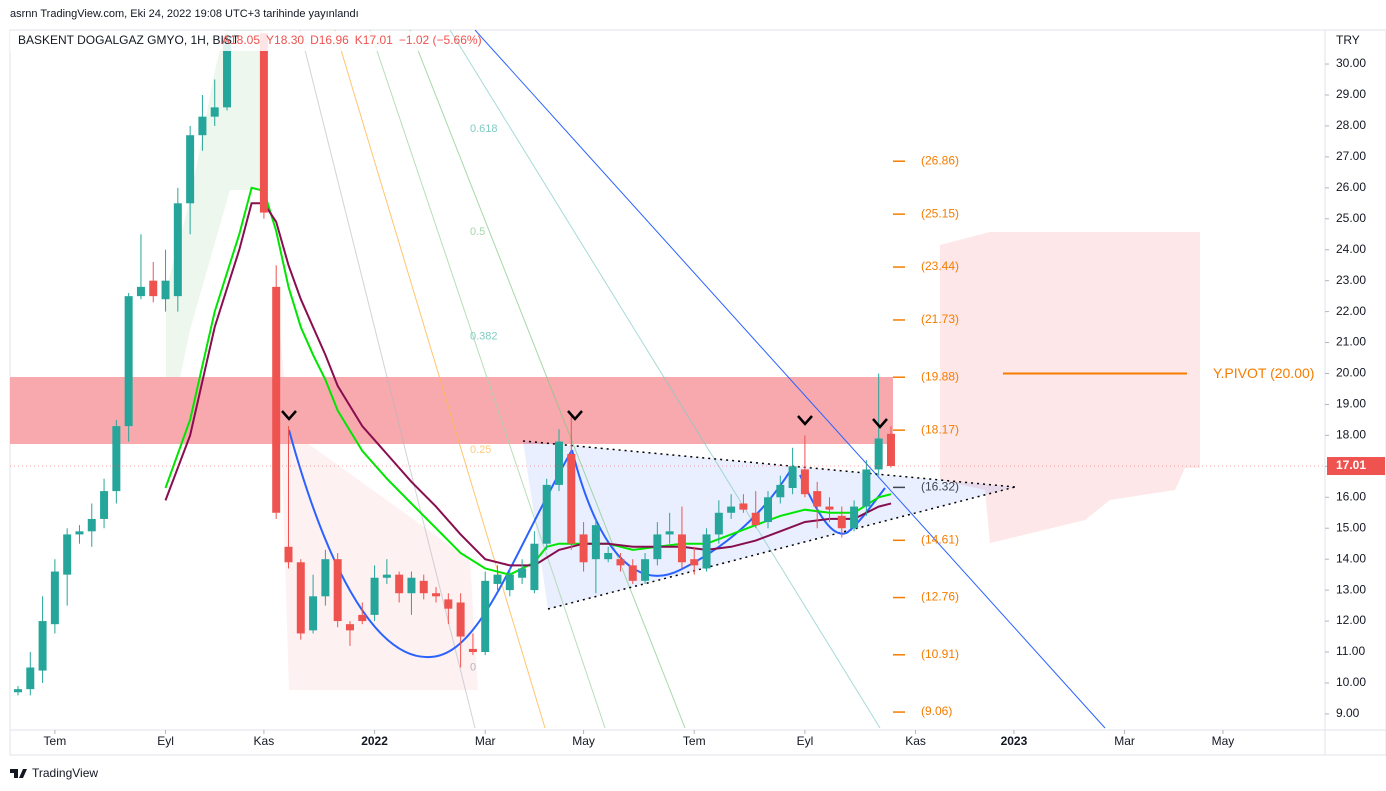 The height and width of the screenshot is (791, 1386). I want to click on y-tick-label: 20.00, so click(1351, 373).